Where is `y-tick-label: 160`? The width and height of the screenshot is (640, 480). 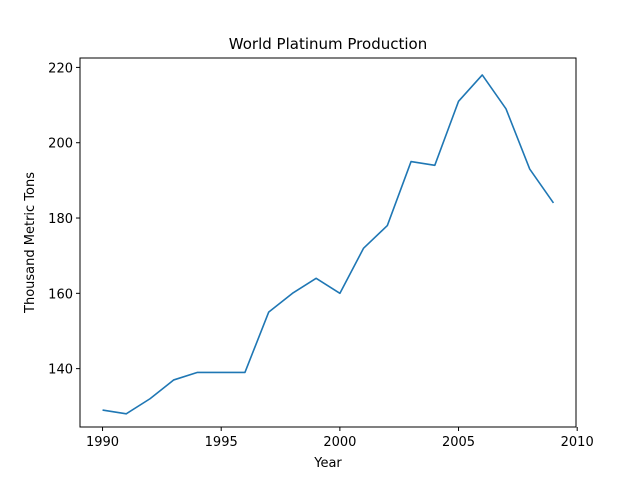
y-tick-label: 160 is located at coordinates (60, 294).